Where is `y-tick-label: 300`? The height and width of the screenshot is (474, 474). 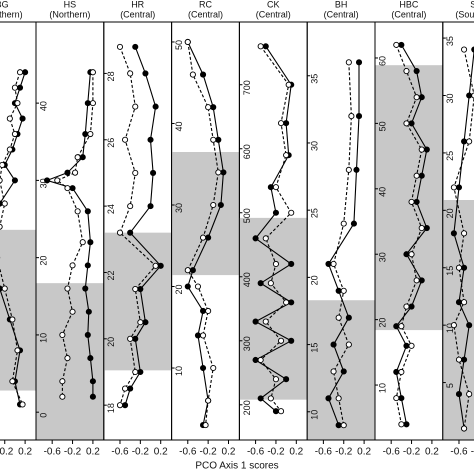
y-tick-label: 300 is located at coordinates (247, 343).